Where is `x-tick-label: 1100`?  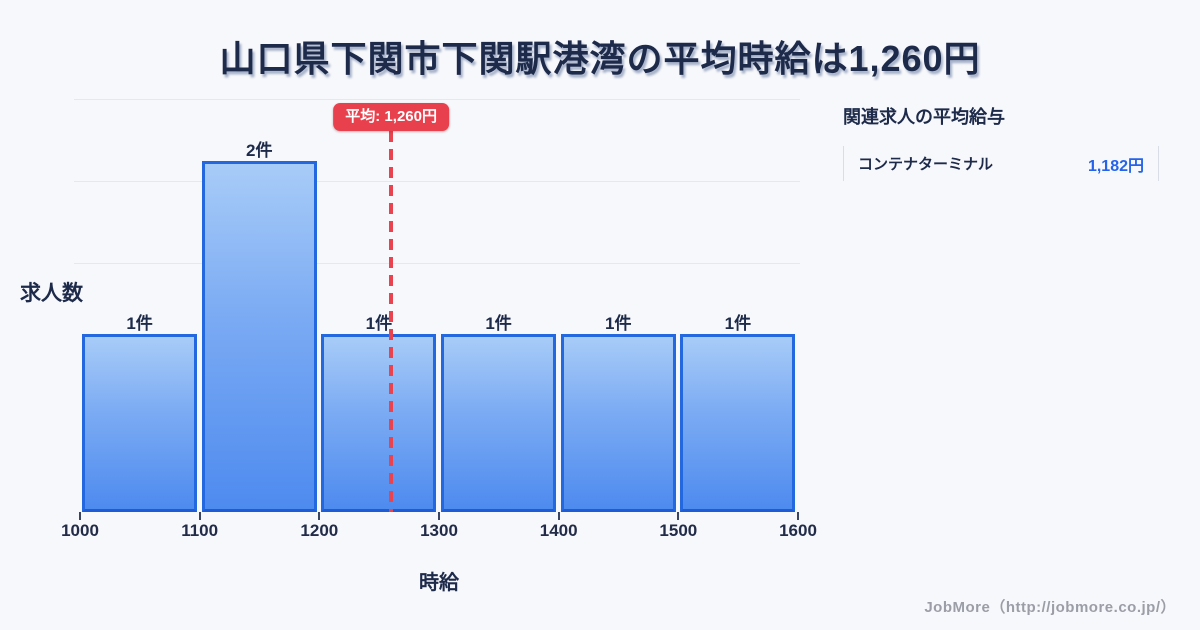
x-tick-label: 1100 is located at coordinates (200, 530).